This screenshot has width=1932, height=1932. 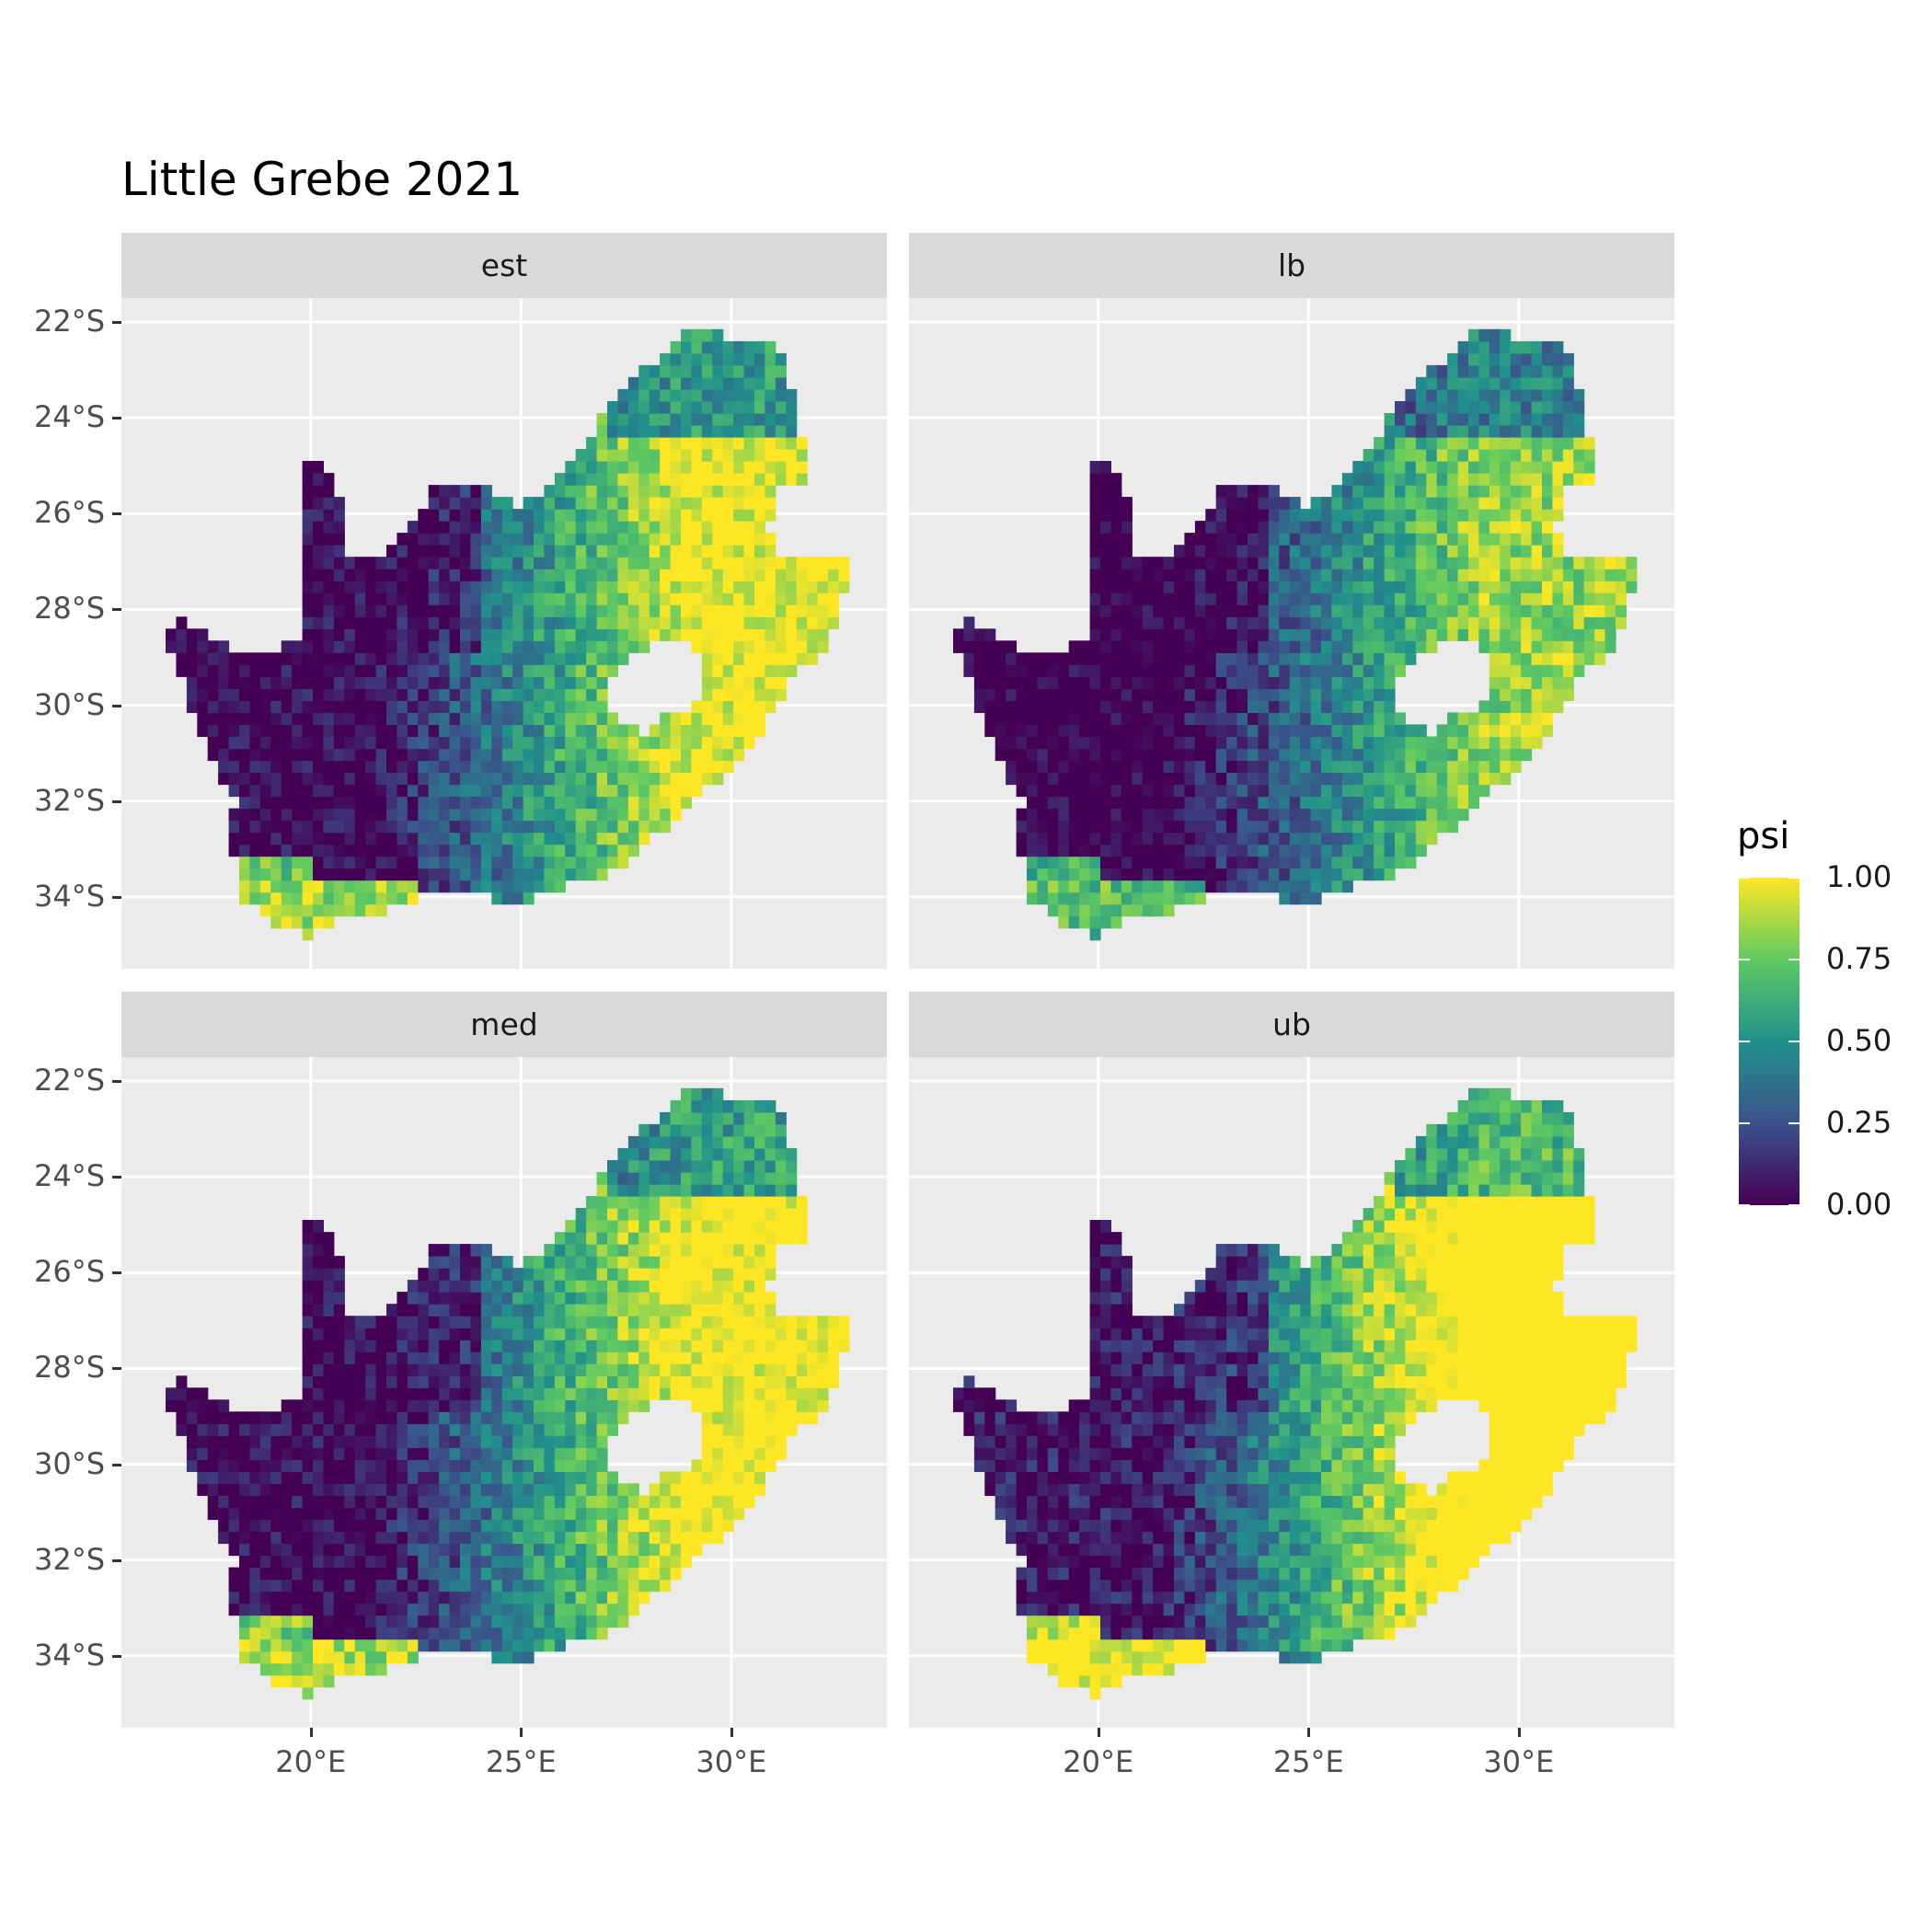 I want to click on strip-label-lb: lb, so click(x=1291, y=265).